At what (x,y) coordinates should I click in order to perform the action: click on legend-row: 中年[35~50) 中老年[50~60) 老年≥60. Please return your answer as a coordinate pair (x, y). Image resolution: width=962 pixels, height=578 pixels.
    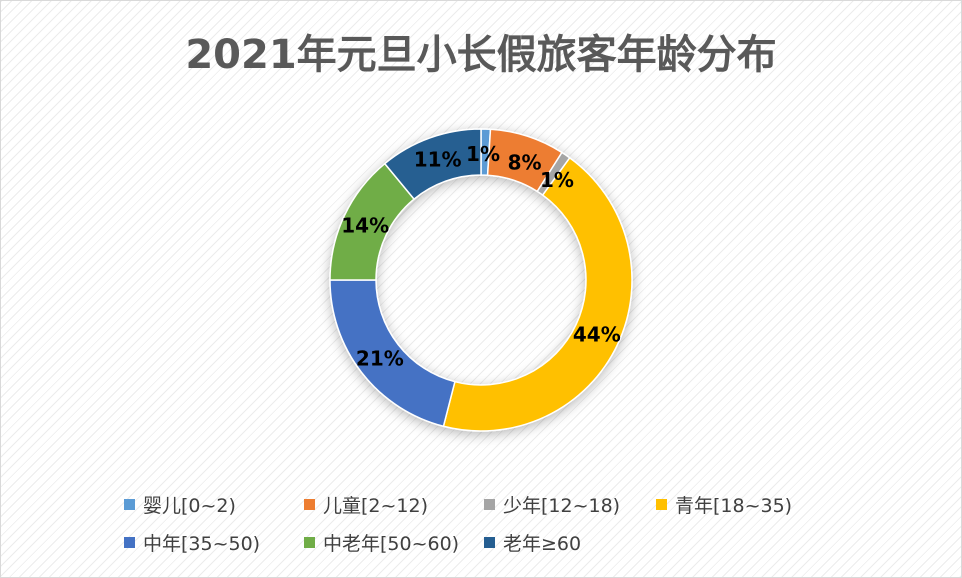
    Looking at the image, I should click on (484, 542).